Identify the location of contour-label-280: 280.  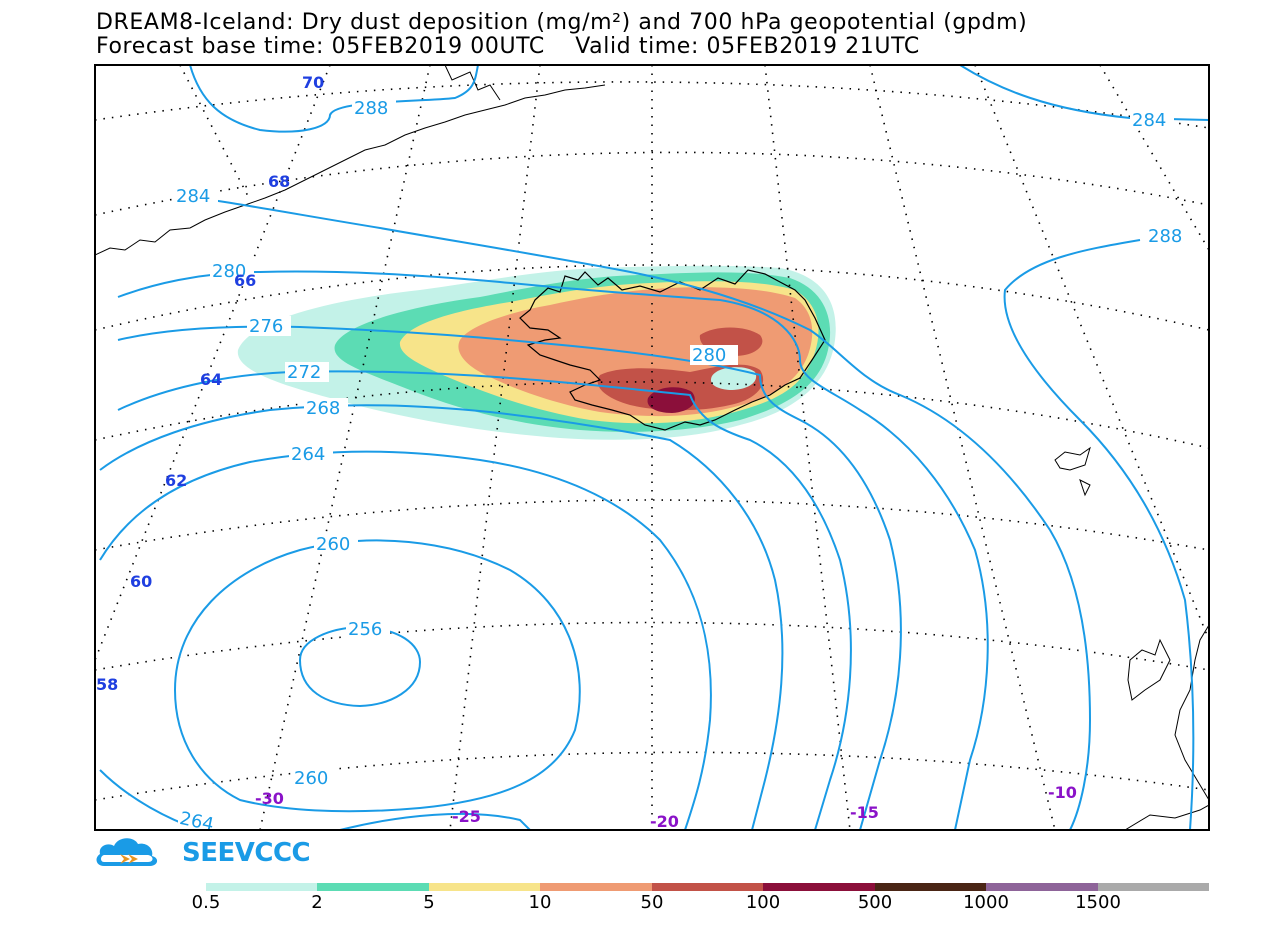
(229, 271).